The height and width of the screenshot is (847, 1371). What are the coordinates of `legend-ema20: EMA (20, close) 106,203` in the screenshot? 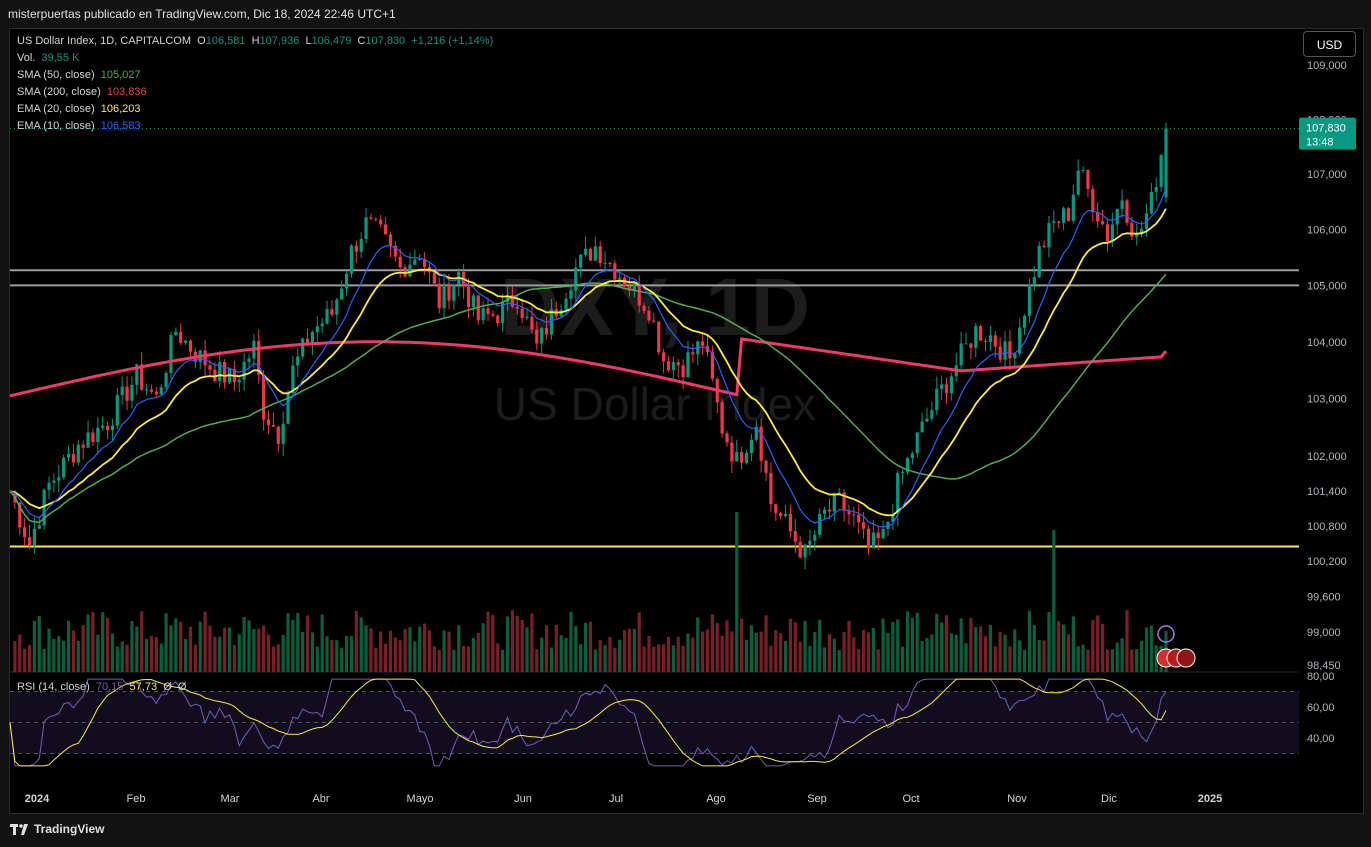 It's located at (79, 109).